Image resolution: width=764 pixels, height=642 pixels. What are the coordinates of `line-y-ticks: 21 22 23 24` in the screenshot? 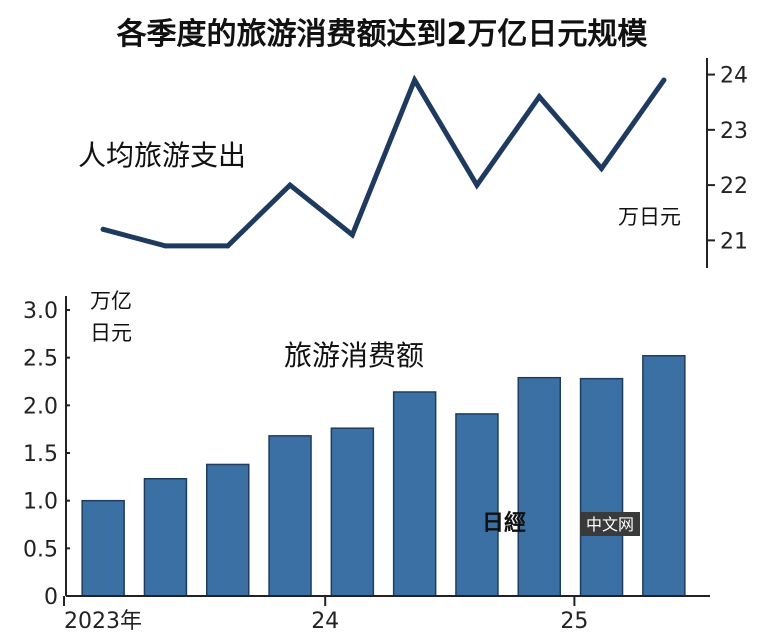 It's located at (727, 159).